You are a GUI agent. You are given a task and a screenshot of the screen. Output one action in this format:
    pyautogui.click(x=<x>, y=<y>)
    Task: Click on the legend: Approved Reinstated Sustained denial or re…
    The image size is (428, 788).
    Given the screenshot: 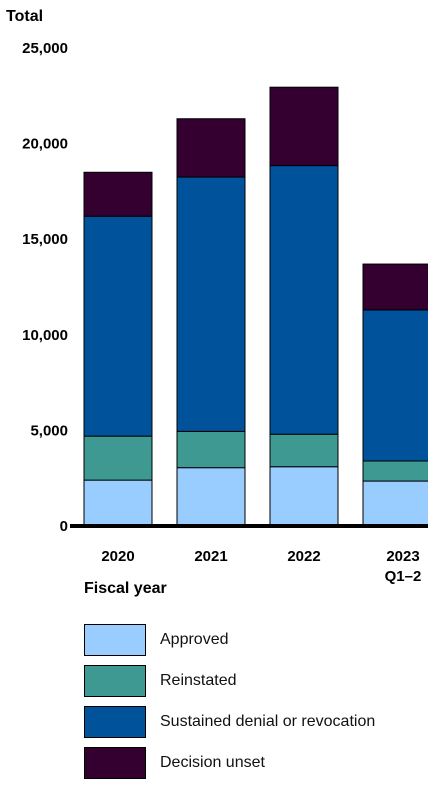 What is the action you would take?
    pyautogui.click(x=229, y=706)
    